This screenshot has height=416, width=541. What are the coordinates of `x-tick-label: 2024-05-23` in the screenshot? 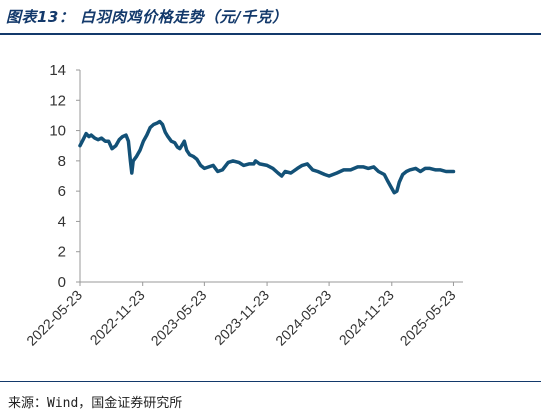 It's located at (303, 318).